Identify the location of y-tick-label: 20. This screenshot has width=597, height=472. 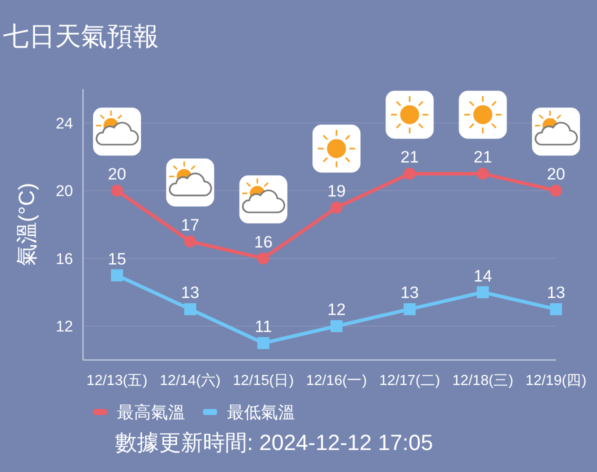
(65, 191).